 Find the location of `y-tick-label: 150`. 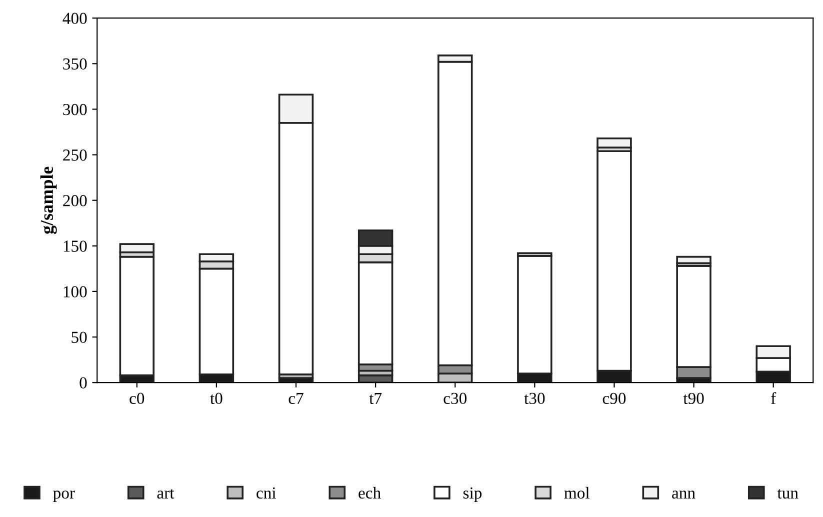

y-tick-label: 150 is located at coordinates (75, 246).